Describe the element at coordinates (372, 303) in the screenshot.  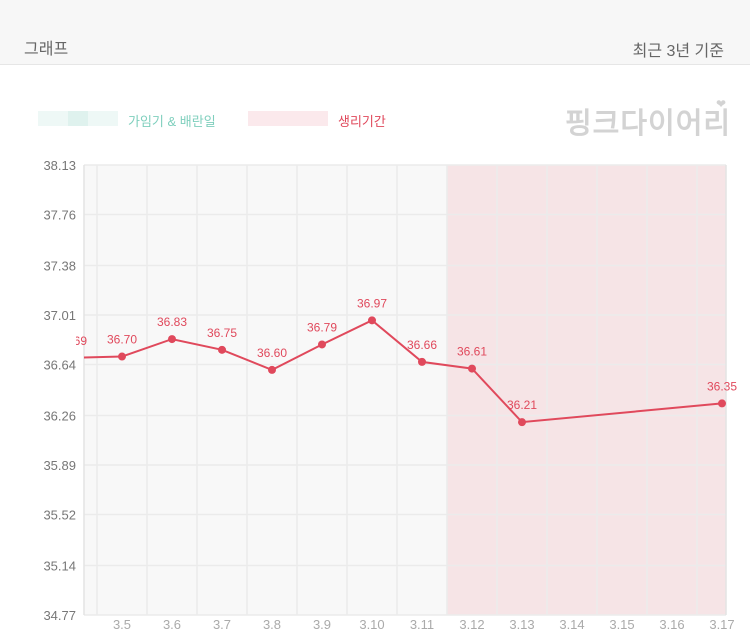
I see `data-label: 36.97` at that location.